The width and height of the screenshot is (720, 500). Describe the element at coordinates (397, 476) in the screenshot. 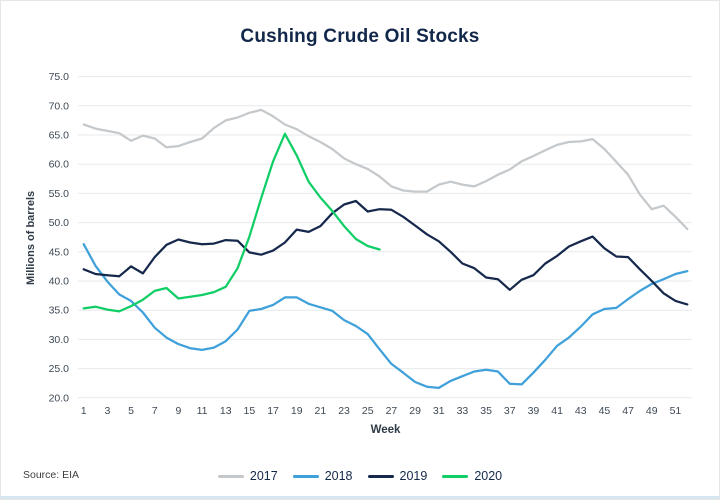

I see `legend-item-2019: 2019` at that location.